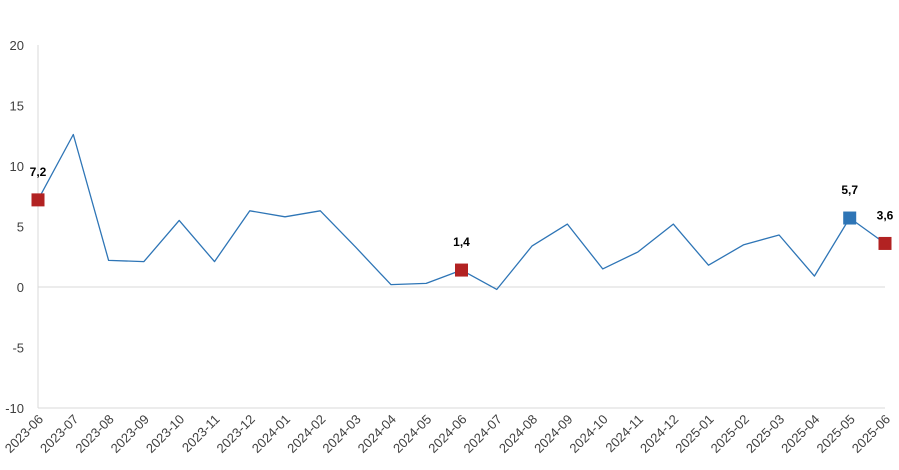 Image resolution: width=899 pixels, height=470 pixels. I want to click on y-tick-label: -10, so click(14, 408).